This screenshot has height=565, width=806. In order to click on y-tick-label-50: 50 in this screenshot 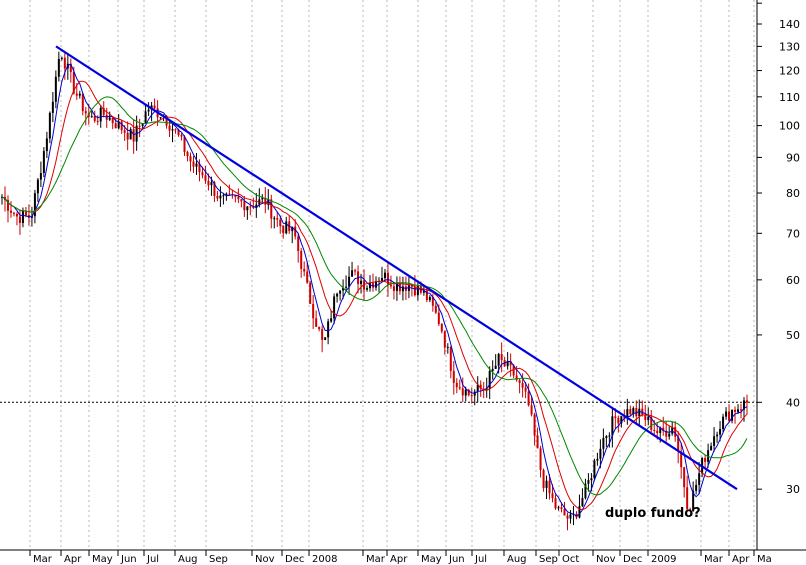, I will do `click(793, 335)`.